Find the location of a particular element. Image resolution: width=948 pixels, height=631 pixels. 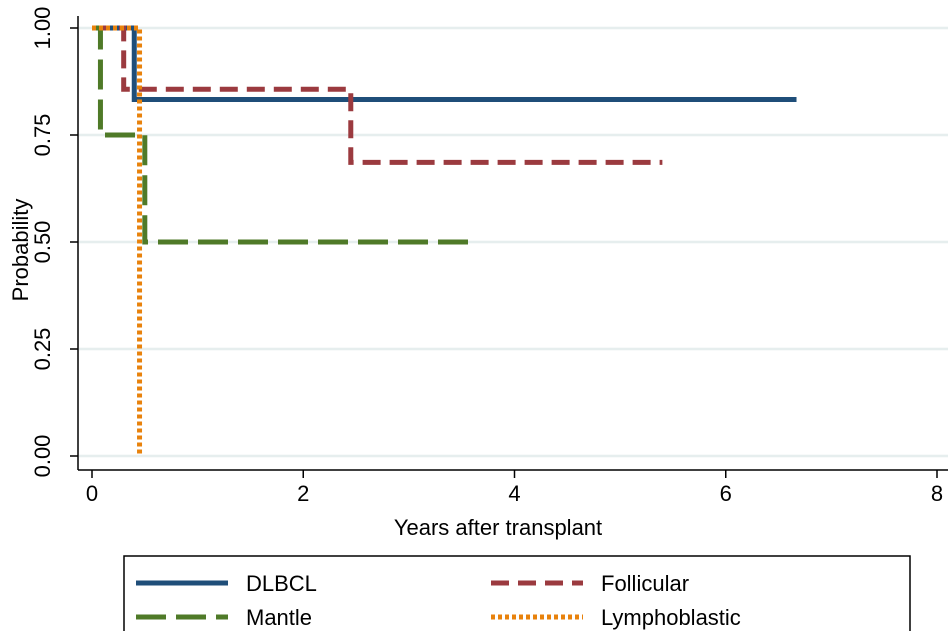

series-line-lymphoblastic is located at coordinates (117, 240).